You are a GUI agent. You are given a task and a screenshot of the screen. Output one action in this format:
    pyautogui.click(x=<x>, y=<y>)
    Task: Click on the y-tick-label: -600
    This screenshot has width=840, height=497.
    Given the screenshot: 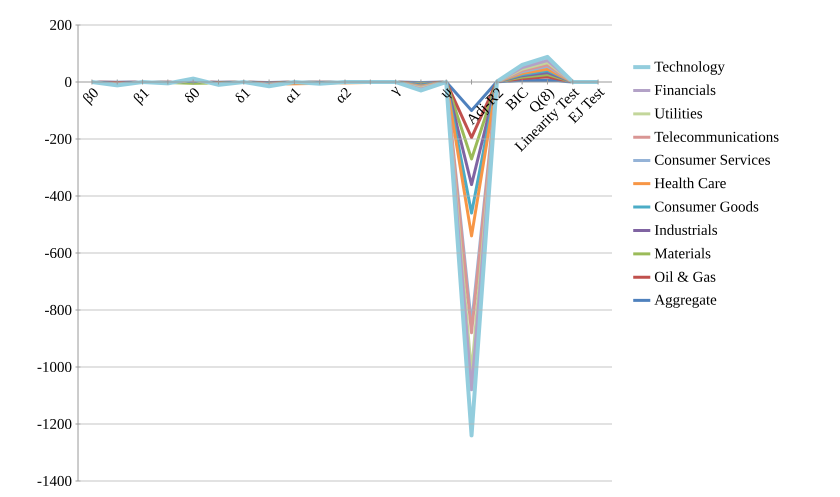 What is the action you would take?
    pyautogui.click(x=58, y=253)
    